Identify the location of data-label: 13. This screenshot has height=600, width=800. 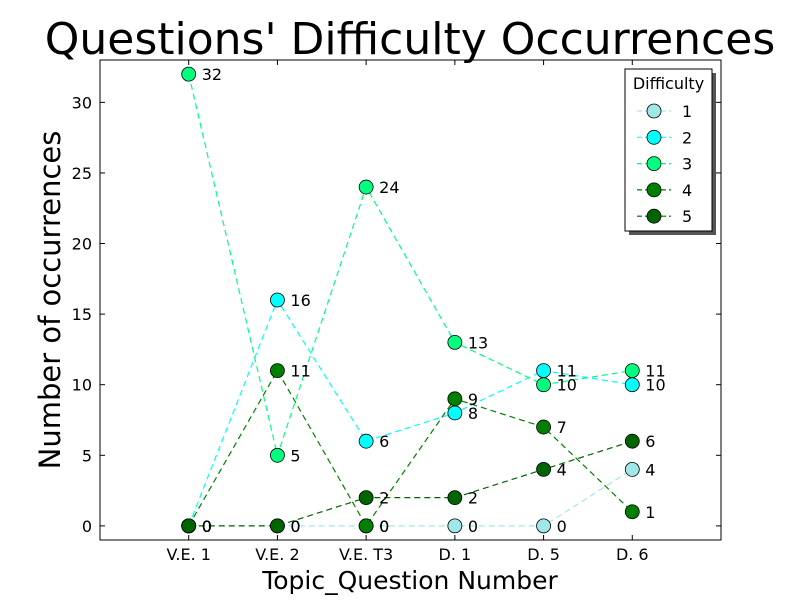
(478, 342).